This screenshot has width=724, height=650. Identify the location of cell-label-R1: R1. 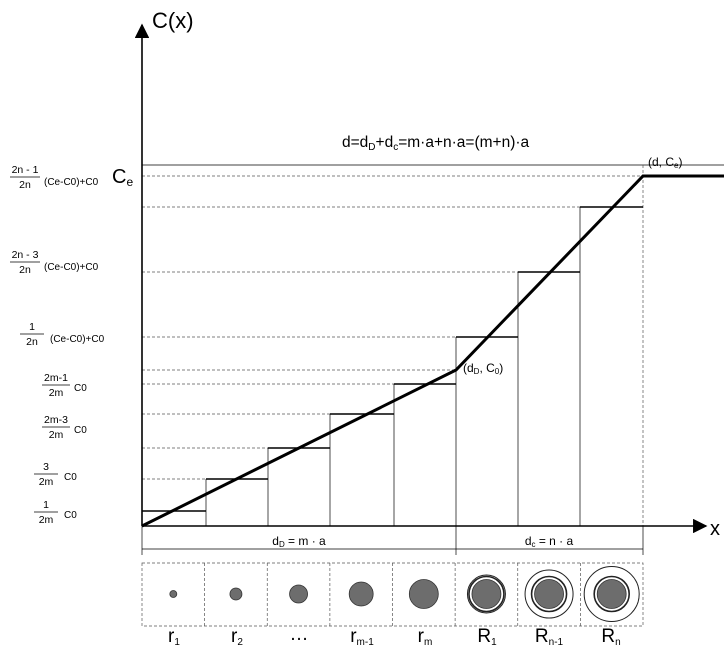
(487, 637).